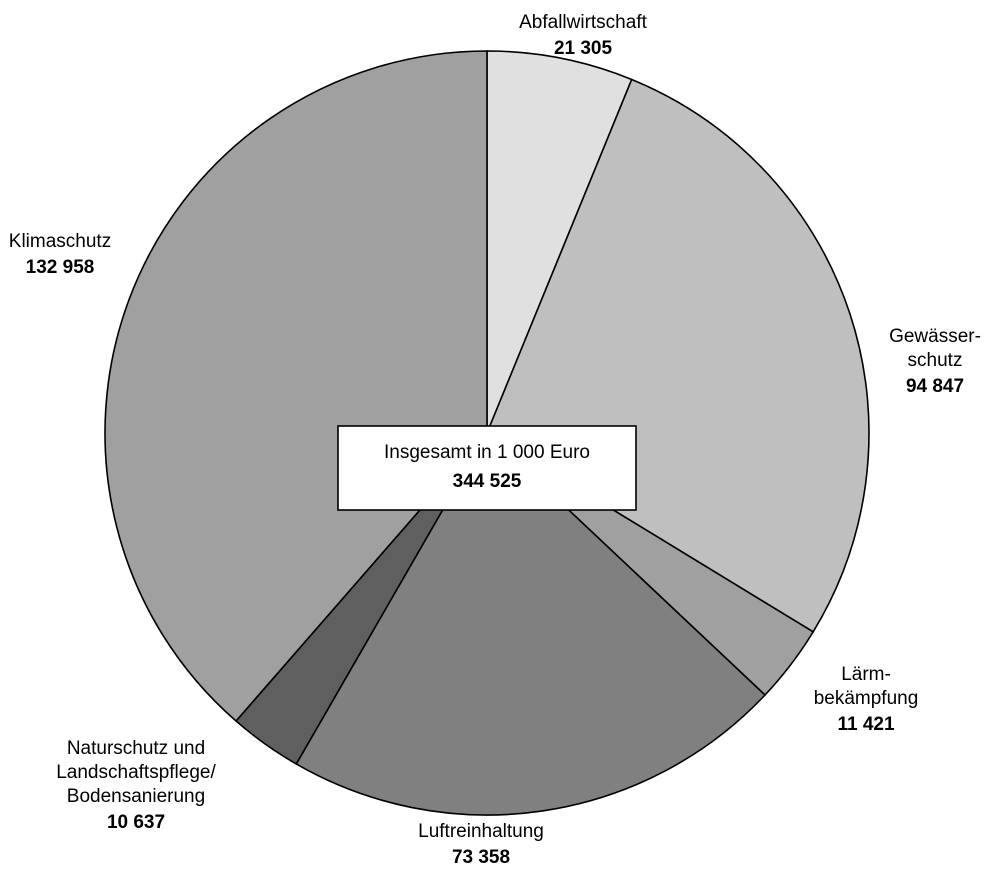 The height and width of the screenshot is (870, 1007). Describe the element at coordinates (866, 698) in the screenshot. I see `slice-label: bekämpfung` at that location.